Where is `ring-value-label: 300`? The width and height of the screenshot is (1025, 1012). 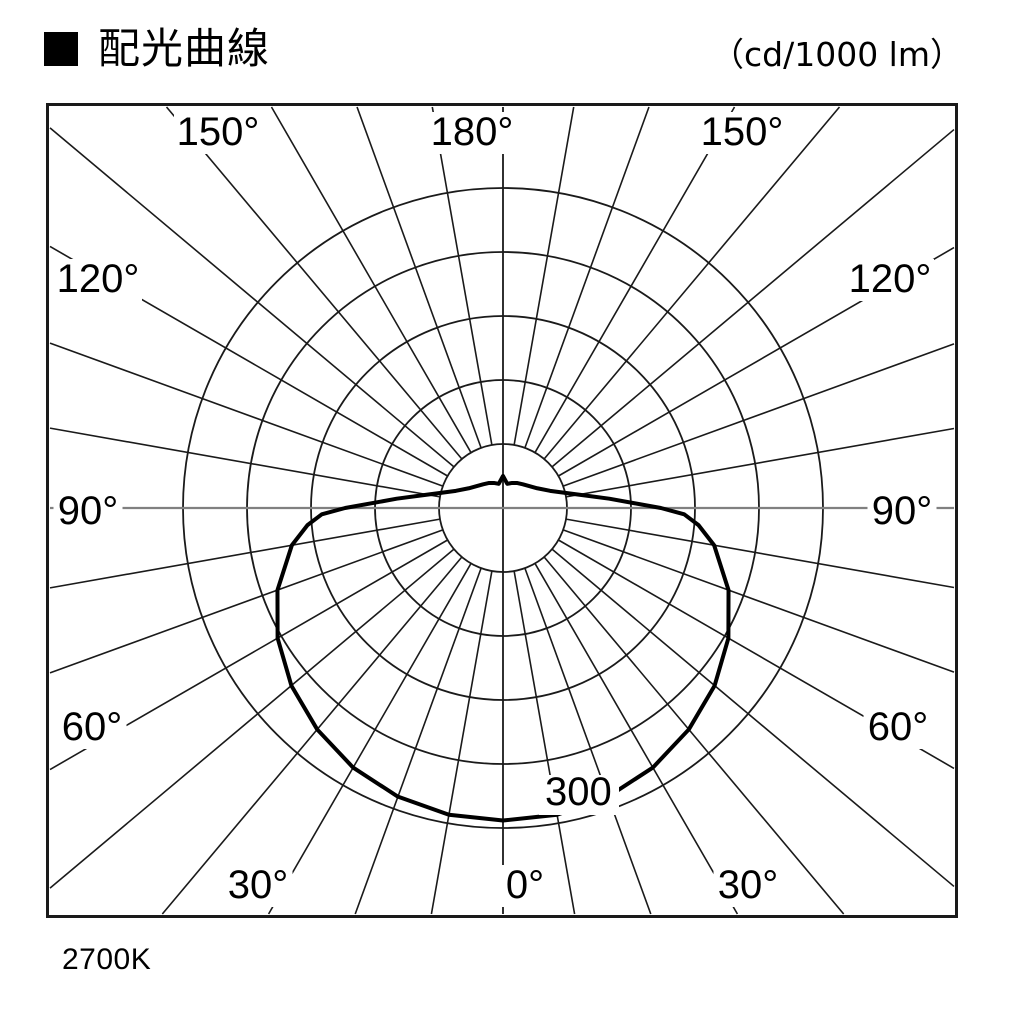 ring-value-label: 300 is located at coordinates (578, 792).